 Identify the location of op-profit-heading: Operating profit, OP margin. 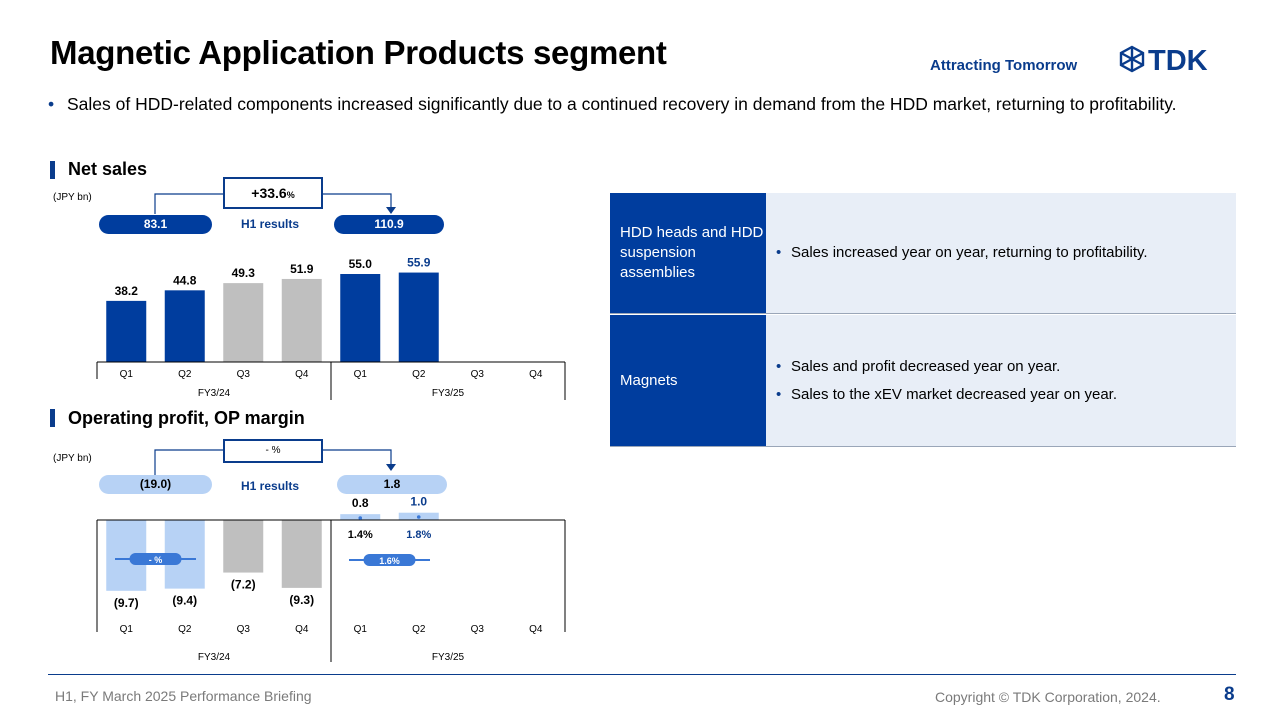
(186, 418).